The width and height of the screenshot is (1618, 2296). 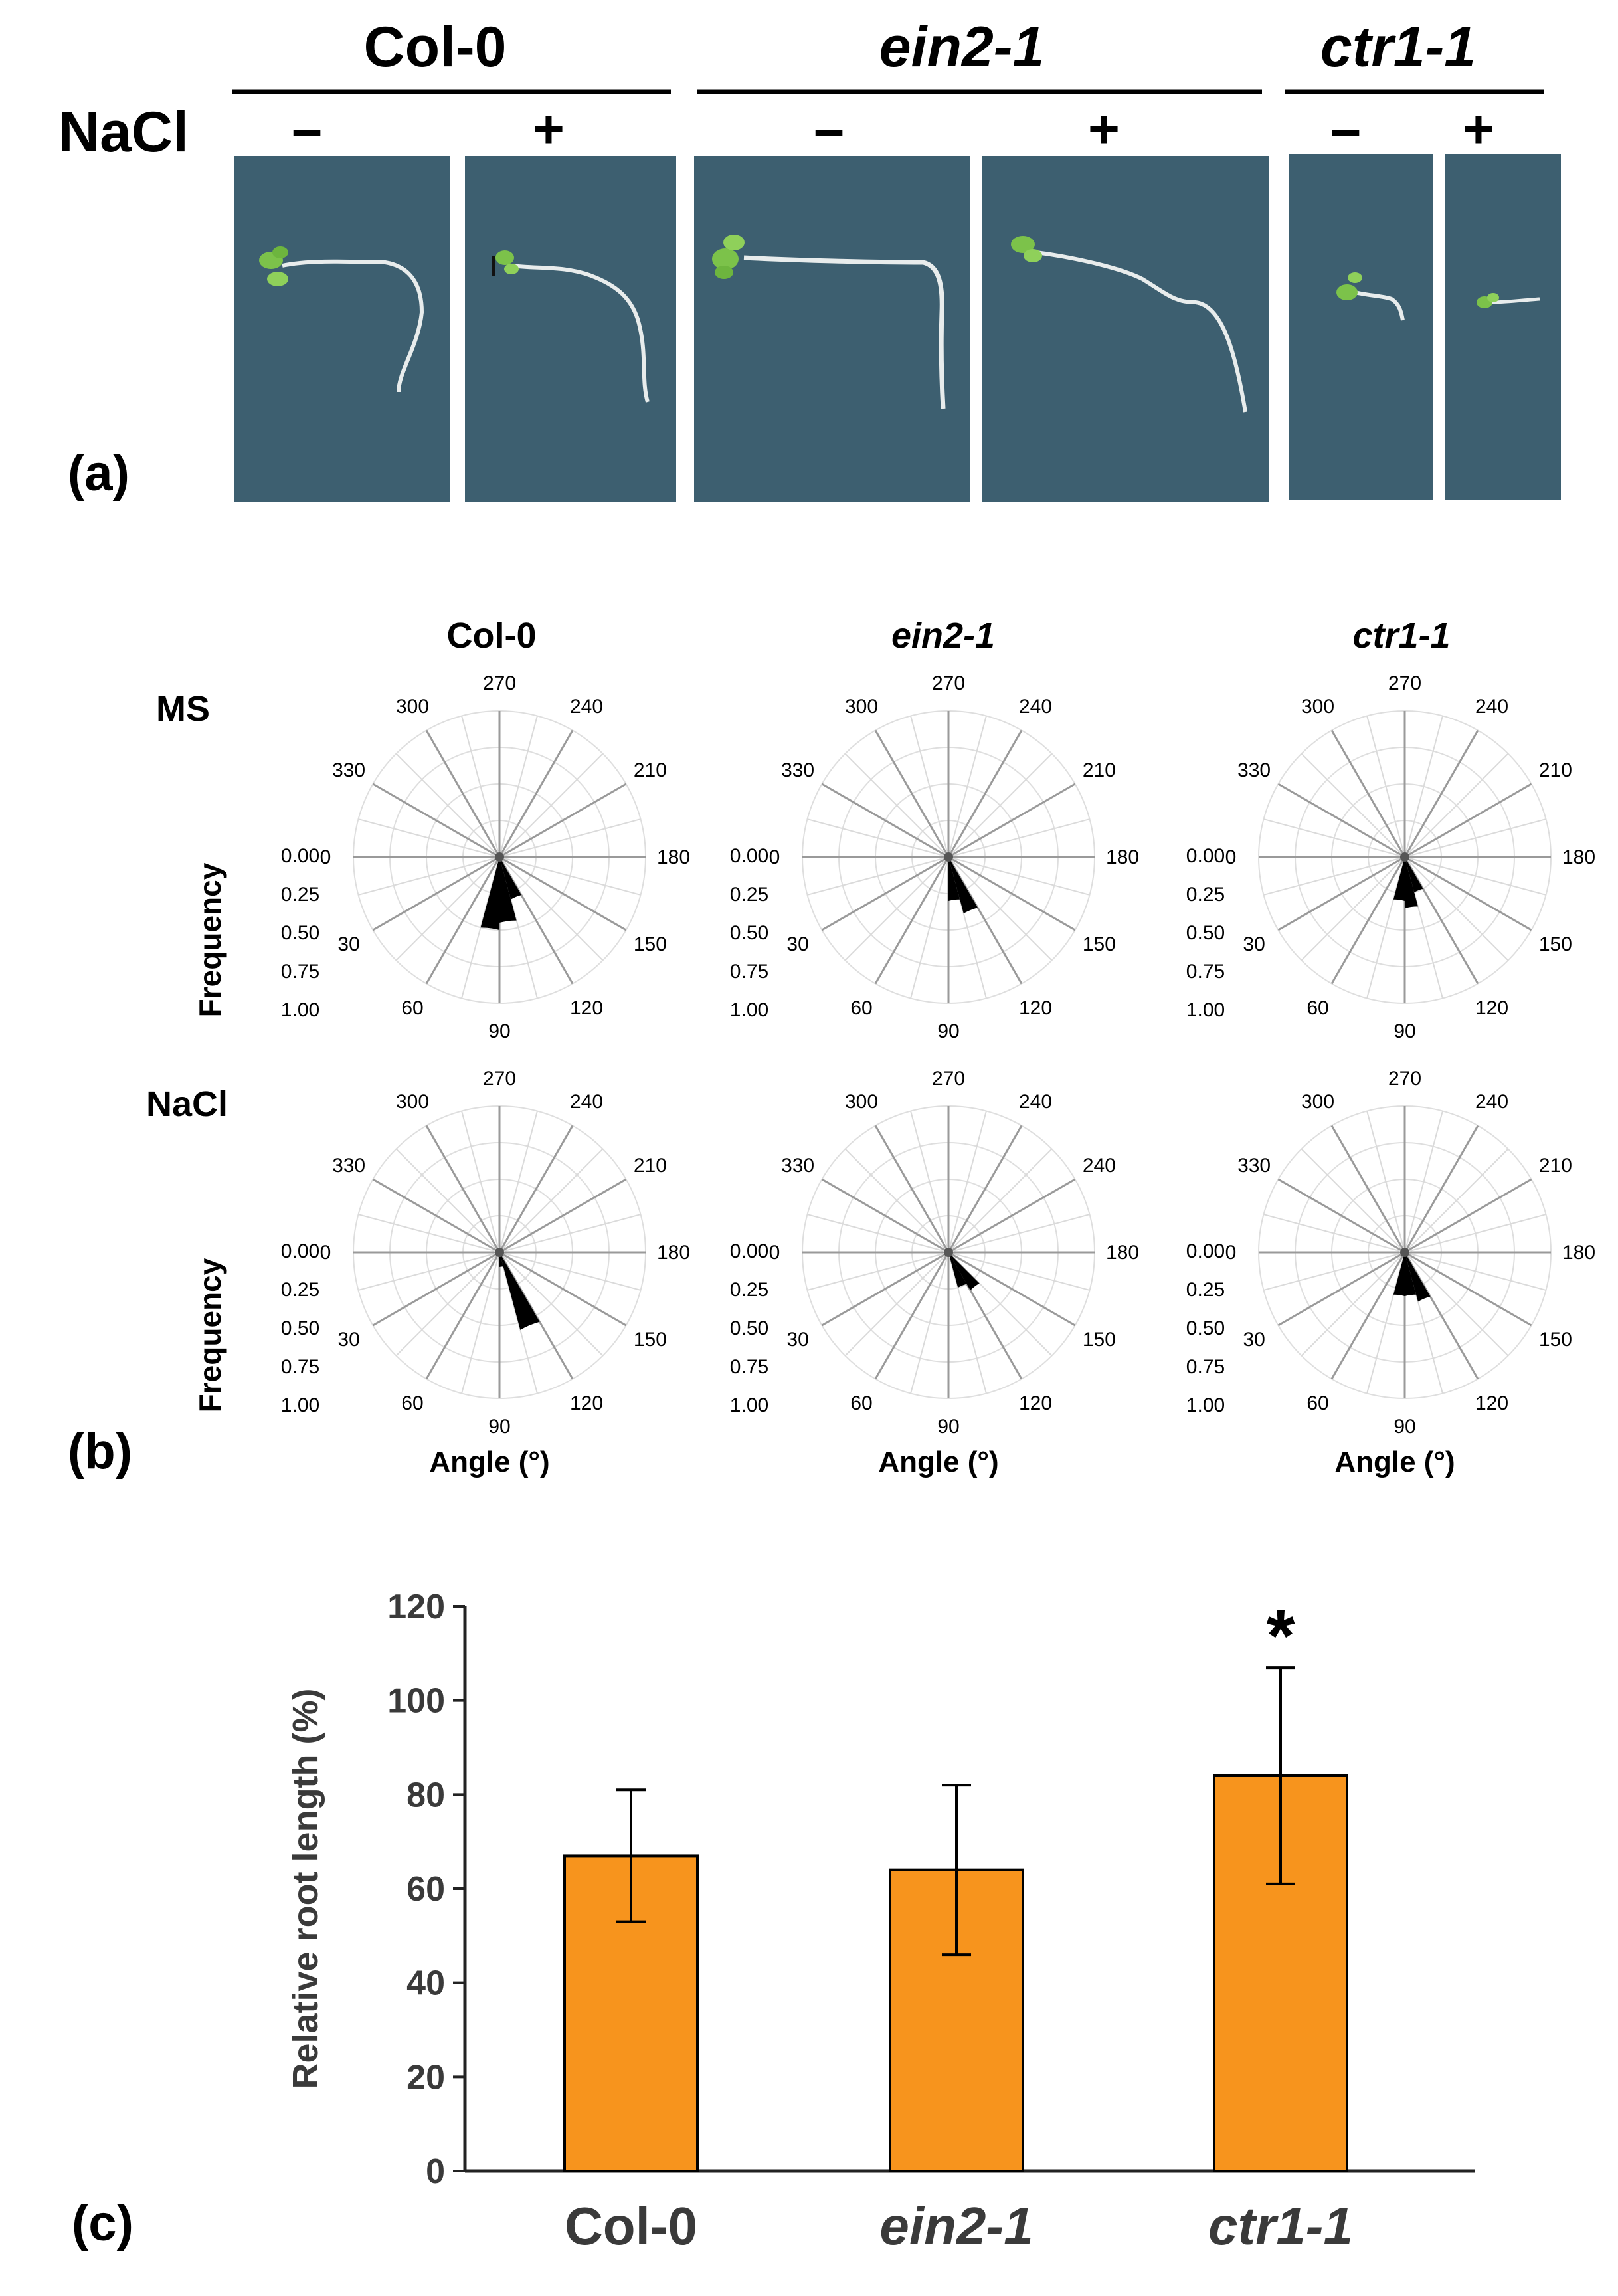 What do you see at coordinates (210, 1335) in the screenshot?
I see `frequency-axis-label: Frequency` at bounding box center [210, 1335].